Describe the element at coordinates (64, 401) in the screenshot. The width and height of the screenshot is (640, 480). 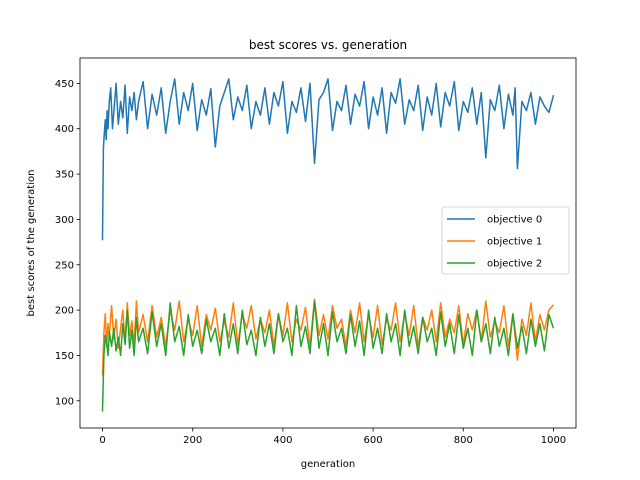
I see `y-tick-label: 100` at that location.